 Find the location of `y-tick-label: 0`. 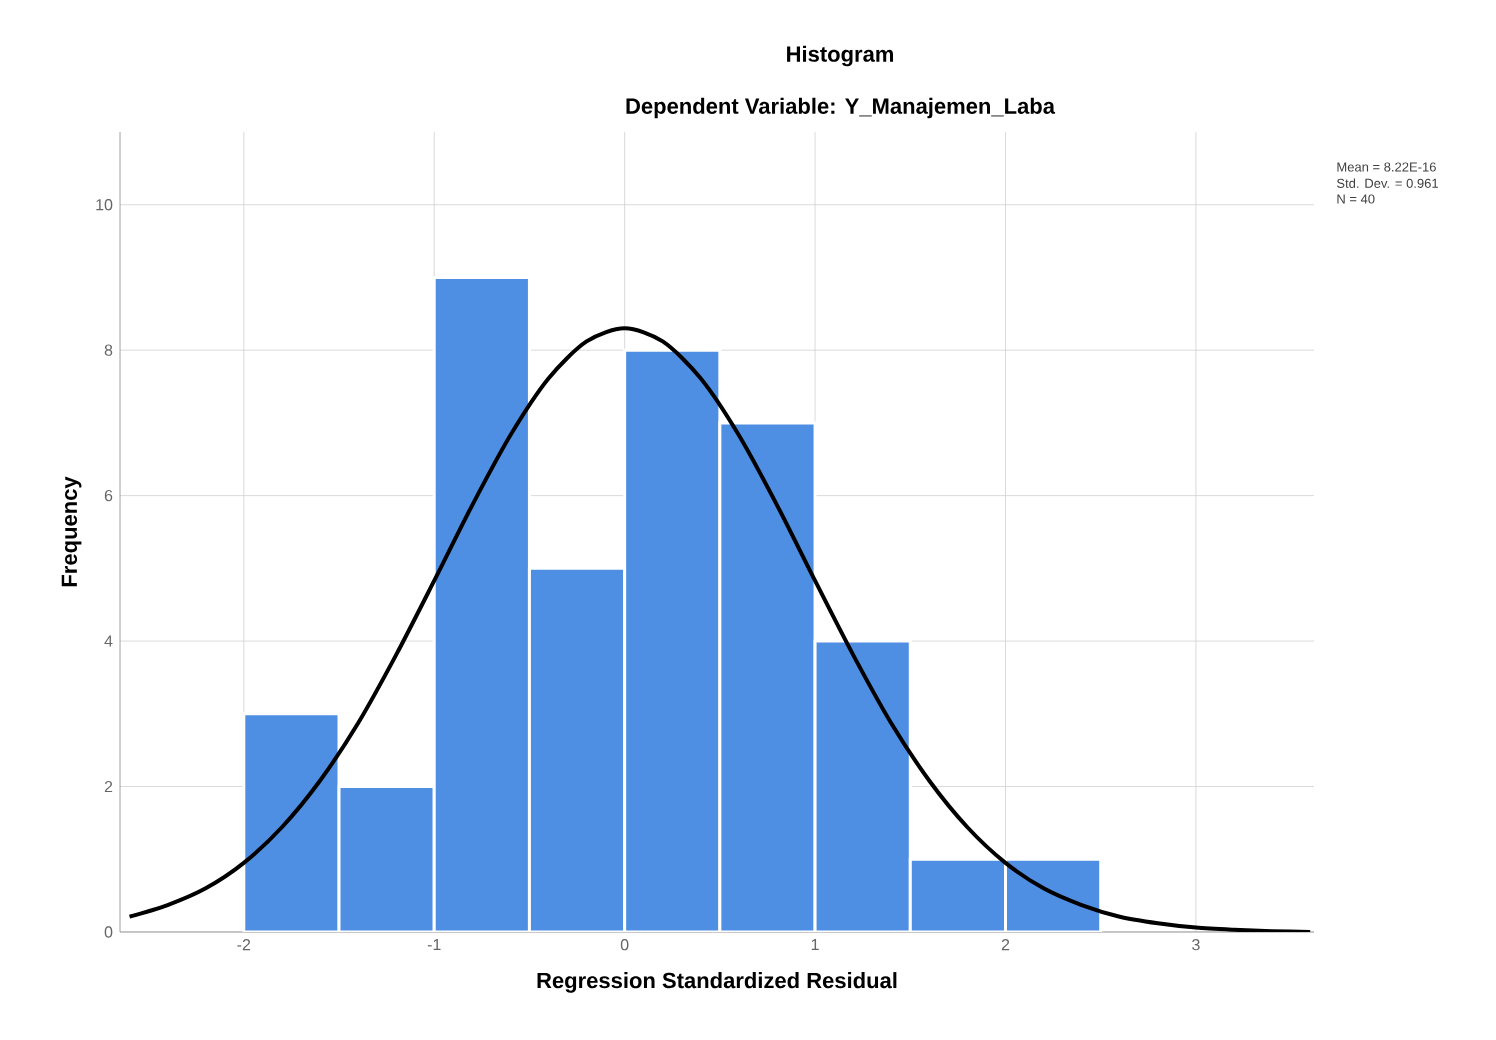

y-tick-label: 0 is located at coordinates (108, 932).